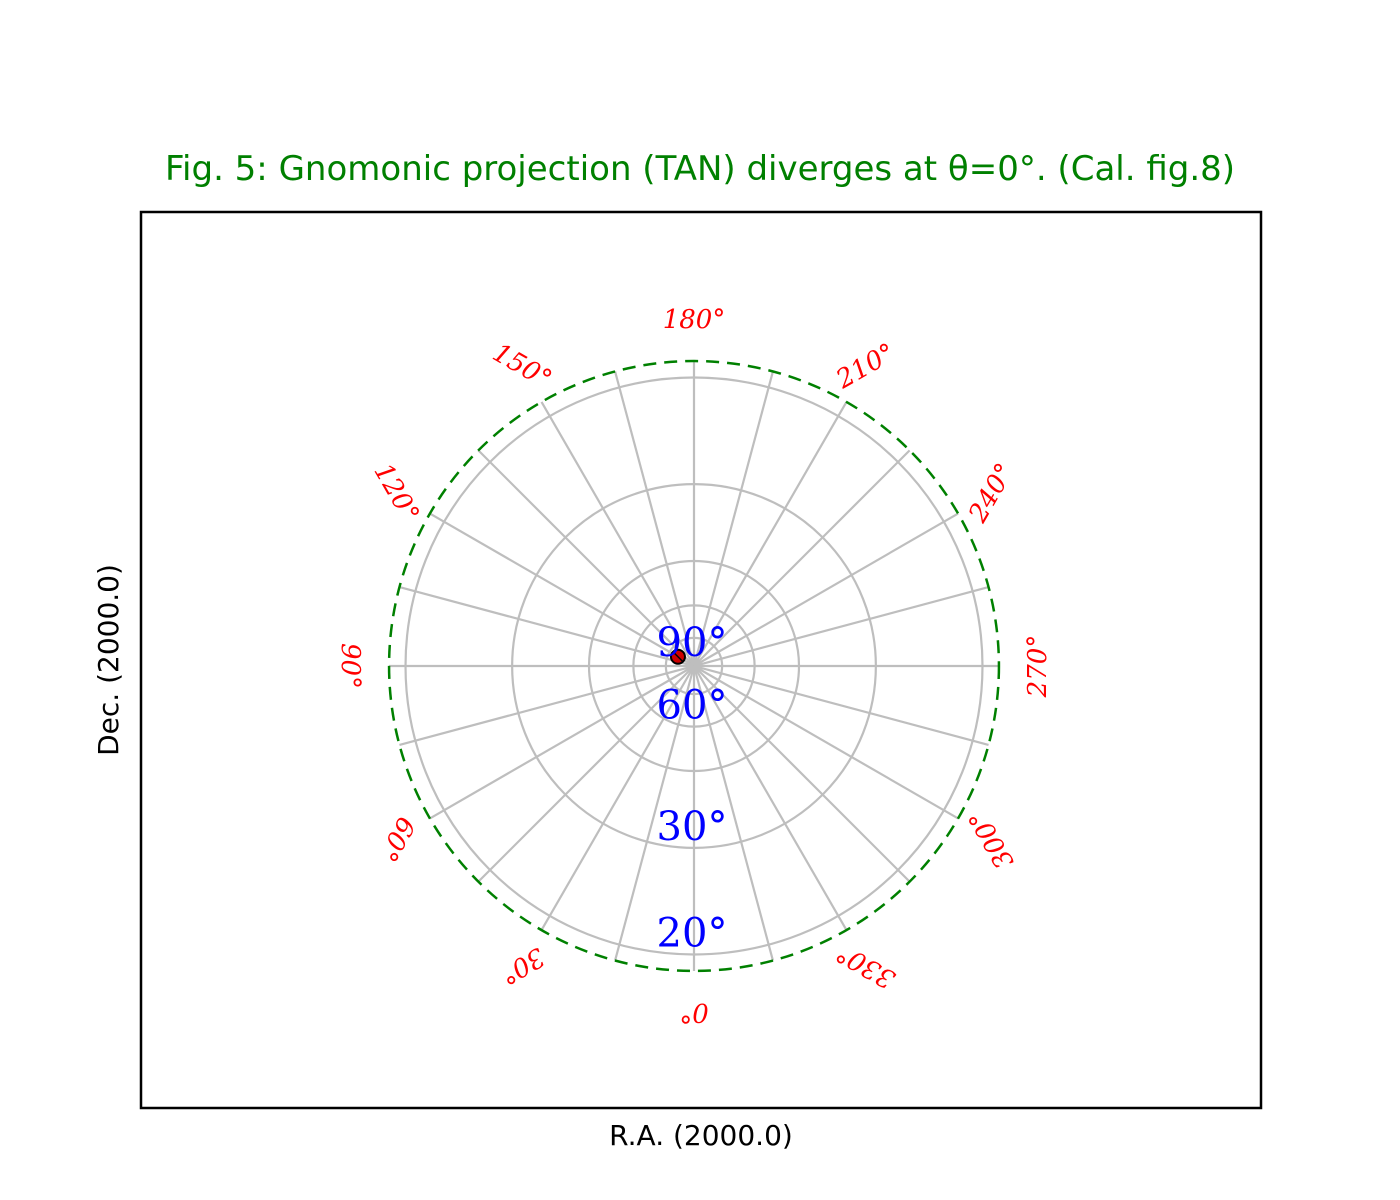  I want to click on ra-tick-label-0: 0°, so click(694, 1012).